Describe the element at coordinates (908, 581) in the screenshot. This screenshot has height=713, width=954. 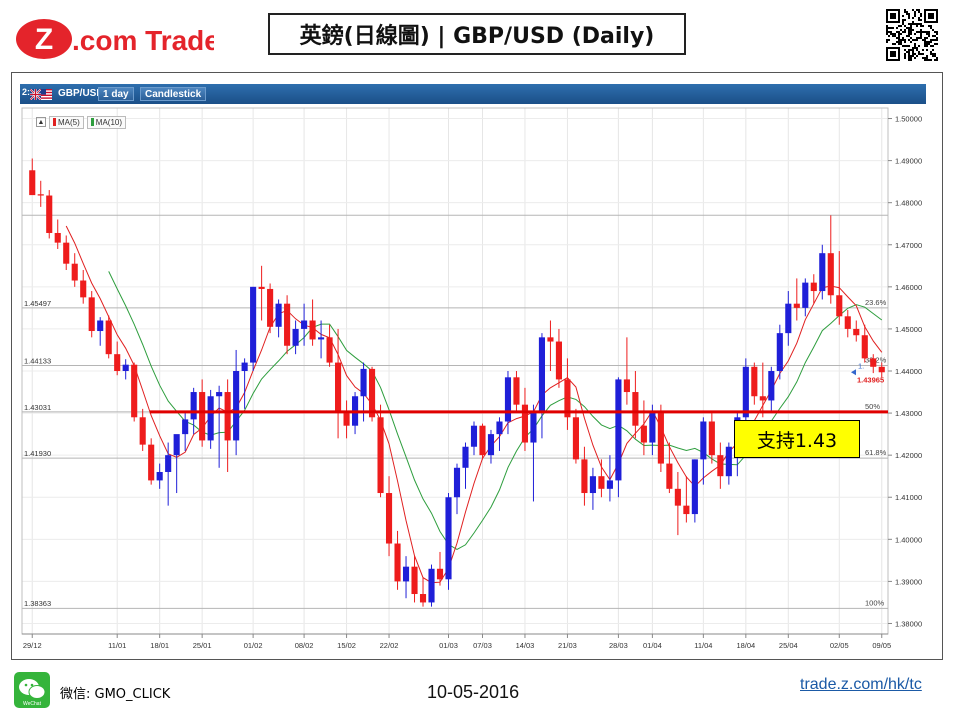
I see `y-tick-label: 1.39000` at that location.